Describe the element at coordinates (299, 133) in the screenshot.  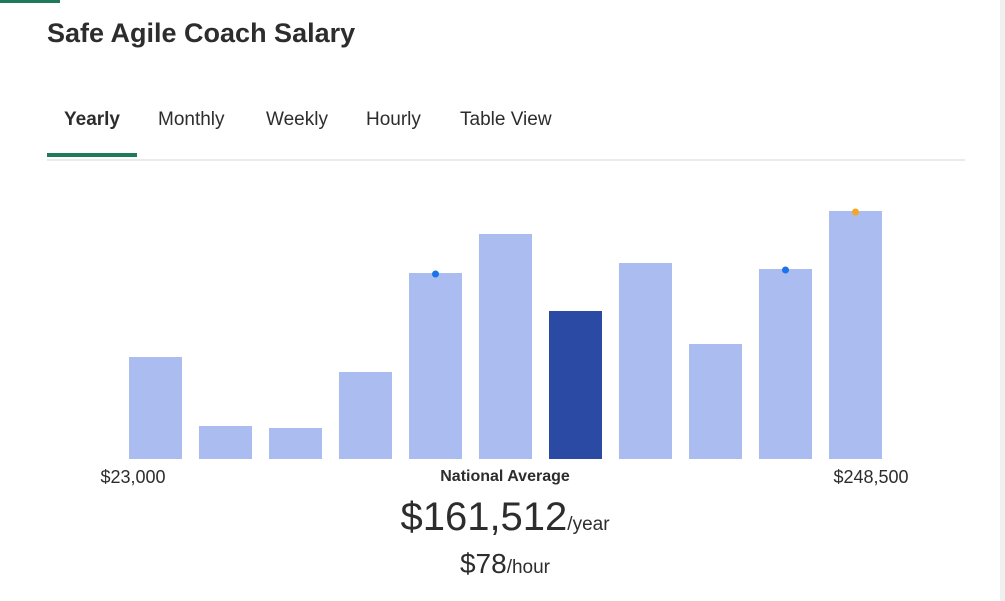
I see `tab-bar: Yearly Monthly Weekly Hourly Table View` at that location.